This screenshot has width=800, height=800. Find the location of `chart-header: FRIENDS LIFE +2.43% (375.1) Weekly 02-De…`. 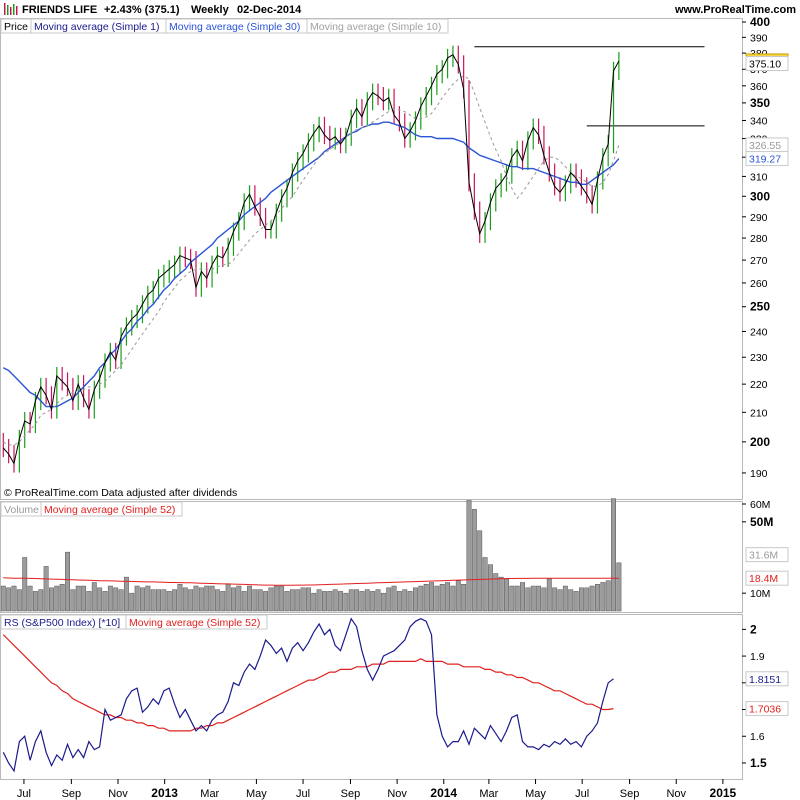

chart-header: FRIENDS LIFE +2.43% (375.1) Weekly 02-De… is located at coordinates (400, 9).